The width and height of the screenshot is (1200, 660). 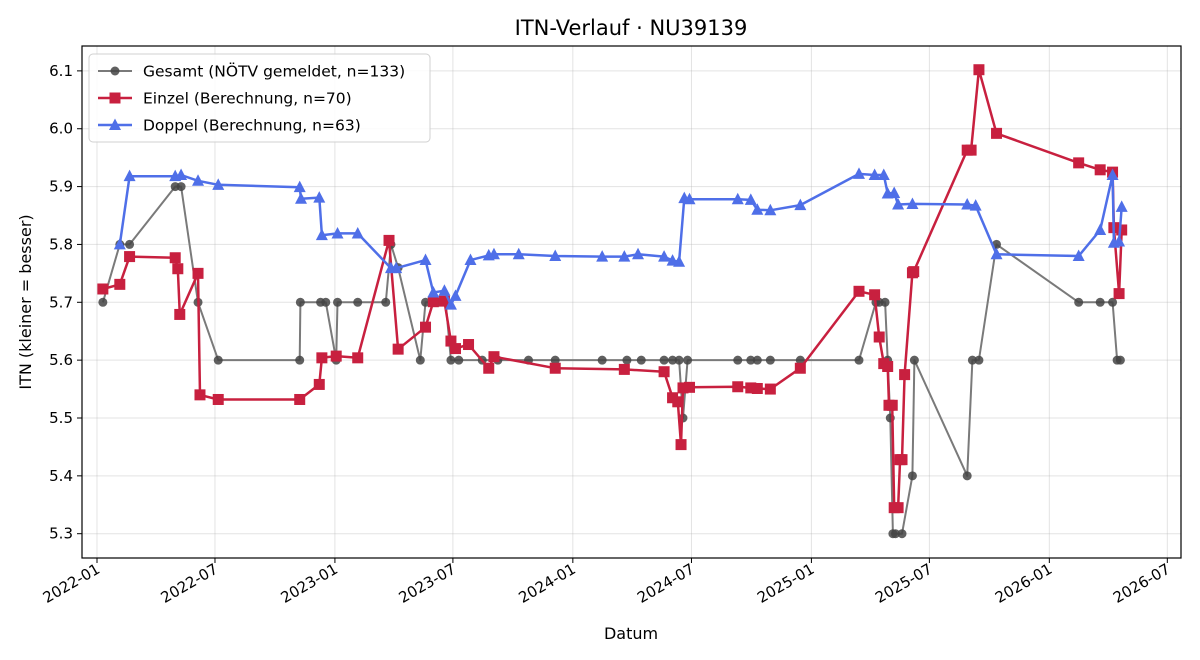 What do you see at coordinates (61, 418) in the screenshot?
I see `y-tick-label: 5.5` at bounding box center [61, 418].